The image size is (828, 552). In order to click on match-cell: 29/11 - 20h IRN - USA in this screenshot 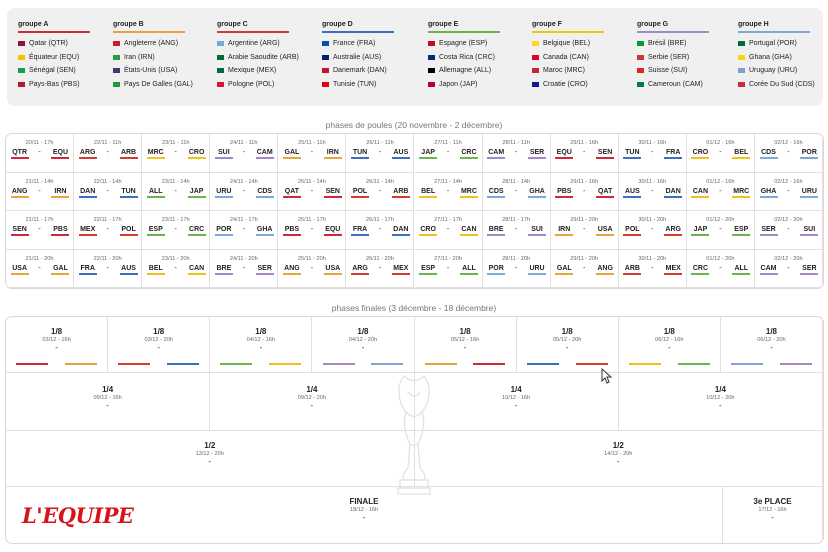, I will do `click(584, 230)`.